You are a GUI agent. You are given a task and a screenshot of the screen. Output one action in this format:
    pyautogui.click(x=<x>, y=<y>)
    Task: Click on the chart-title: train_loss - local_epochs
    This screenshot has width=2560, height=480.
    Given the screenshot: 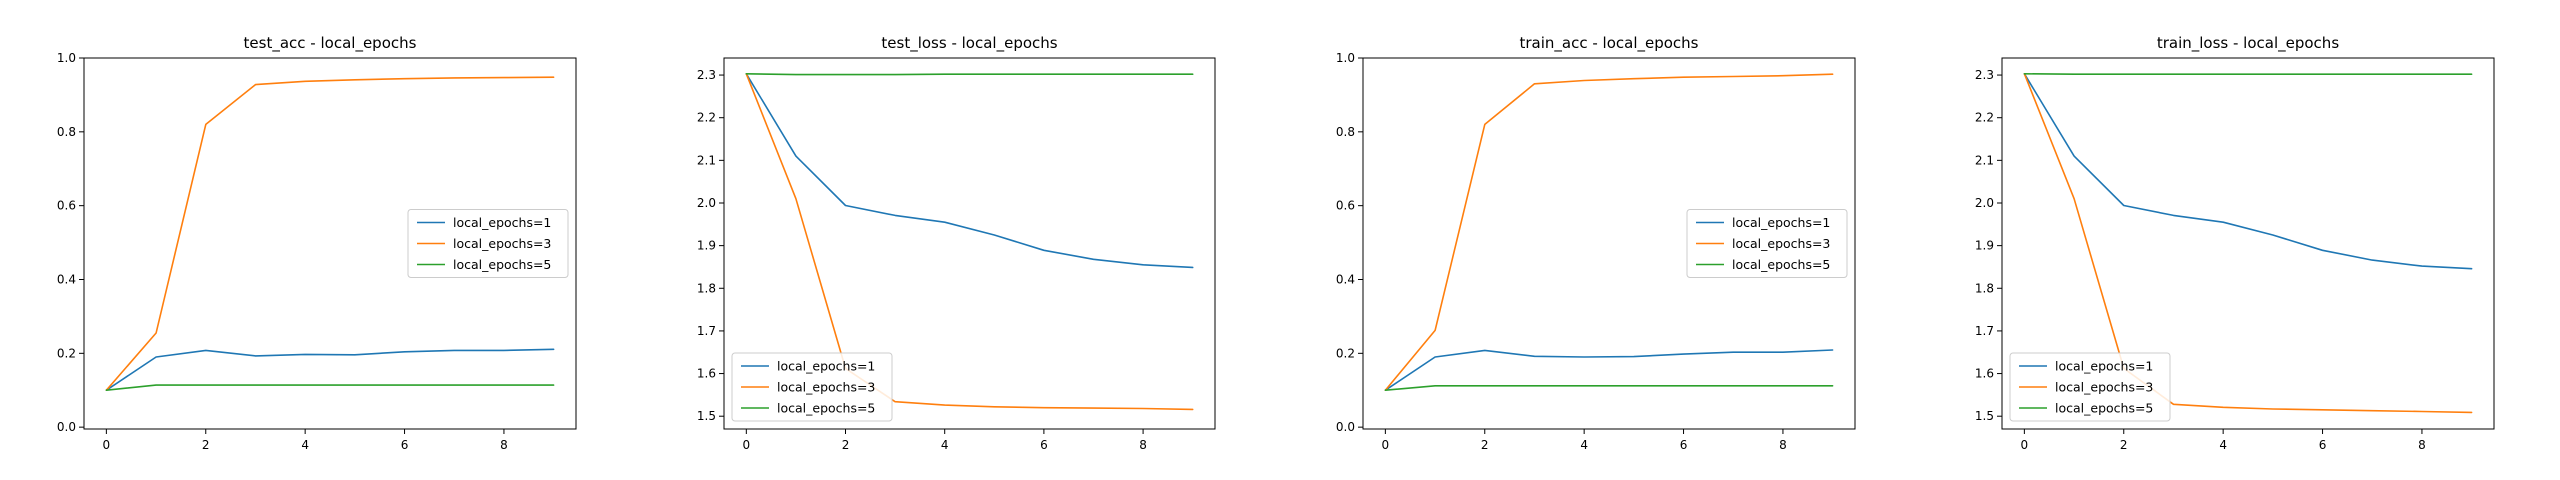 What is the action you would take?
    pyautogui.click(x=2248, y=43)
    